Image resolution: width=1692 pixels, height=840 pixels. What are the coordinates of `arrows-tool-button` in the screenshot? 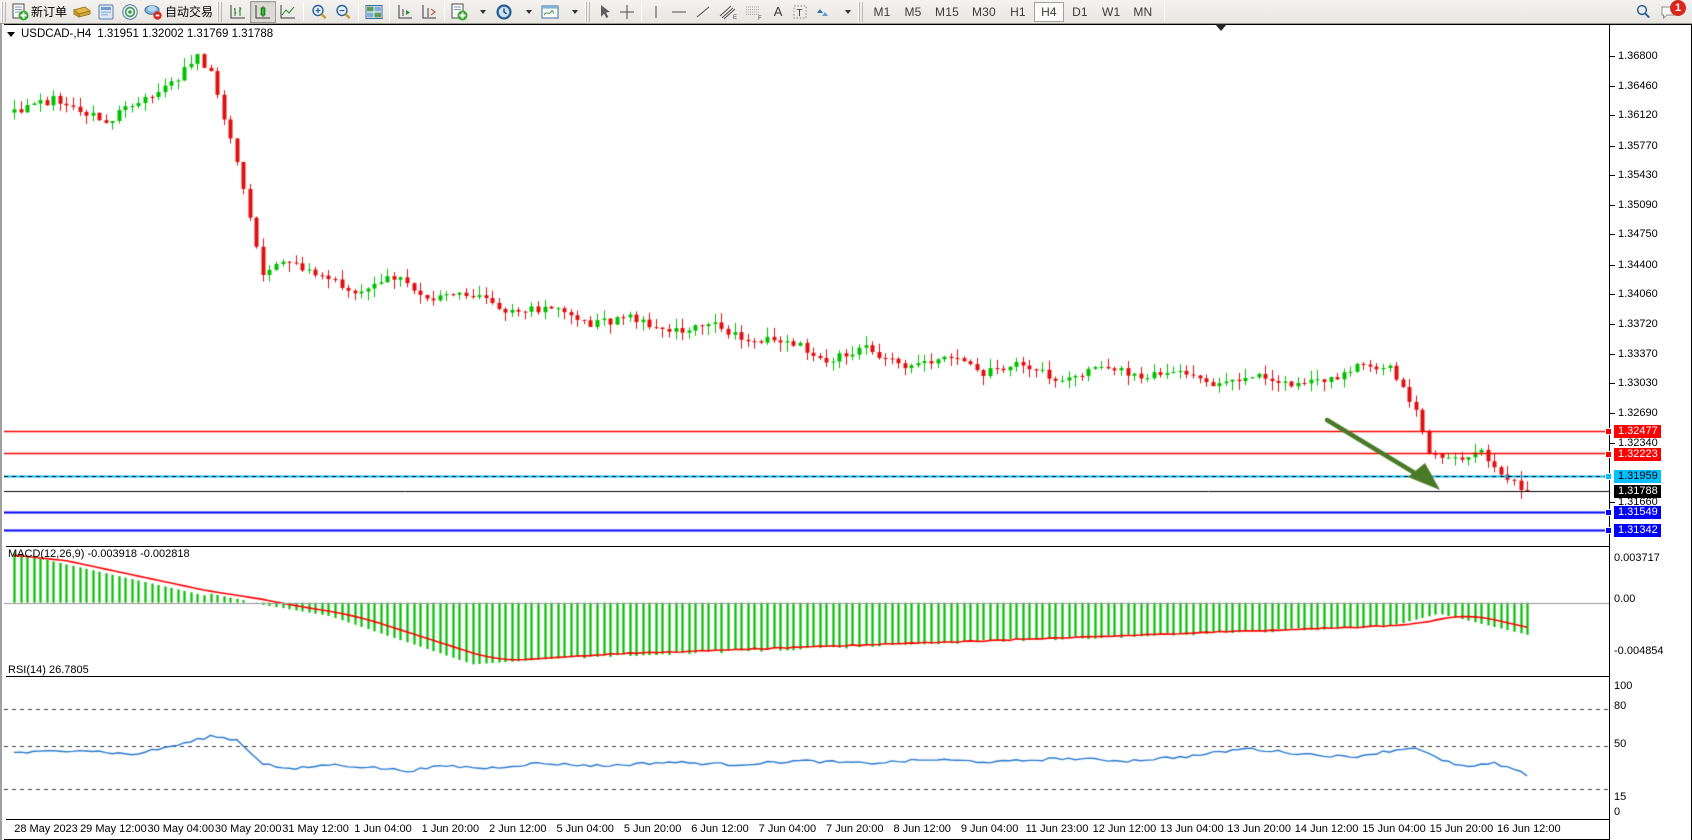 It's located at (823, 12).